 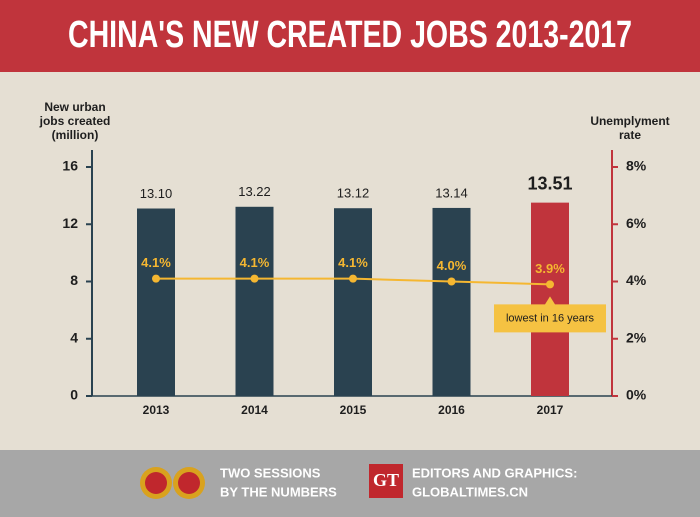 What do you see at coordinates (75, 135) in the screenshot?
I see `y-axis-title: (million)` at bounding box center [75, 135].